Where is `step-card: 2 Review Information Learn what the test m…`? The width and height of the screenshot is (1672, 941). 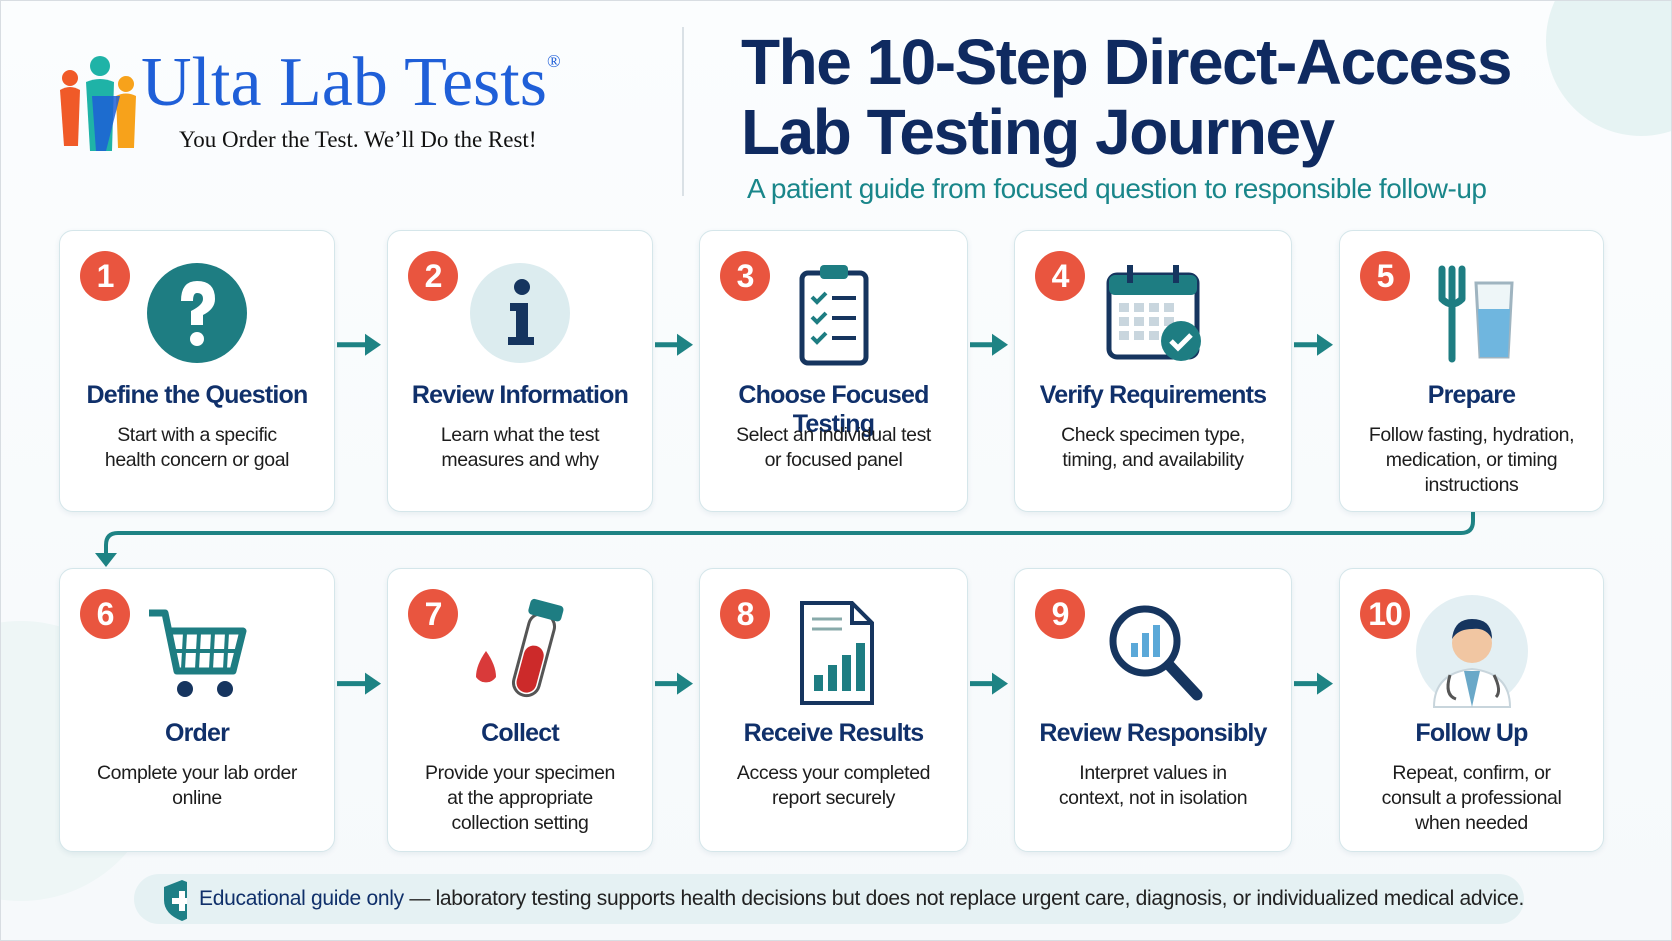
step-card: 2 Review Information Learn what the test m… is located at coordinates (520, 371).